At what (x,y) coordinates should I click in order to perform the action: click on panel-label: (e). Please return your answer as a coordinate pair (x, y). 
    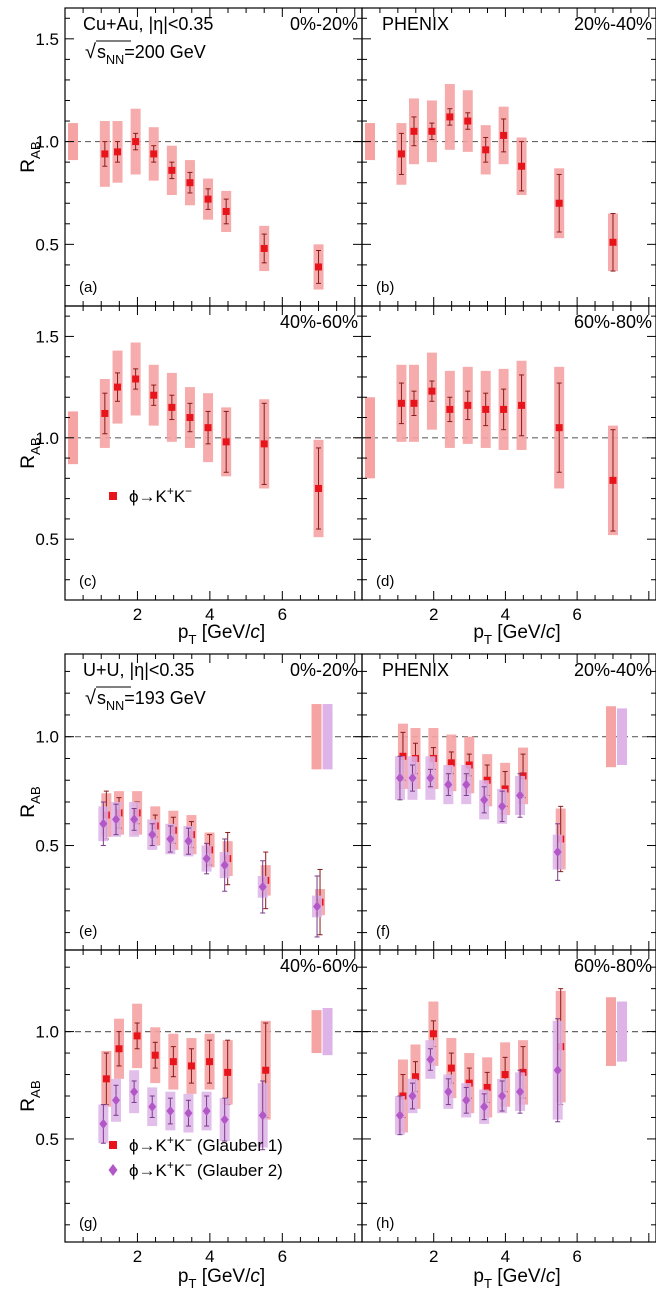
    Looking at the image, I should click on (88, 931).